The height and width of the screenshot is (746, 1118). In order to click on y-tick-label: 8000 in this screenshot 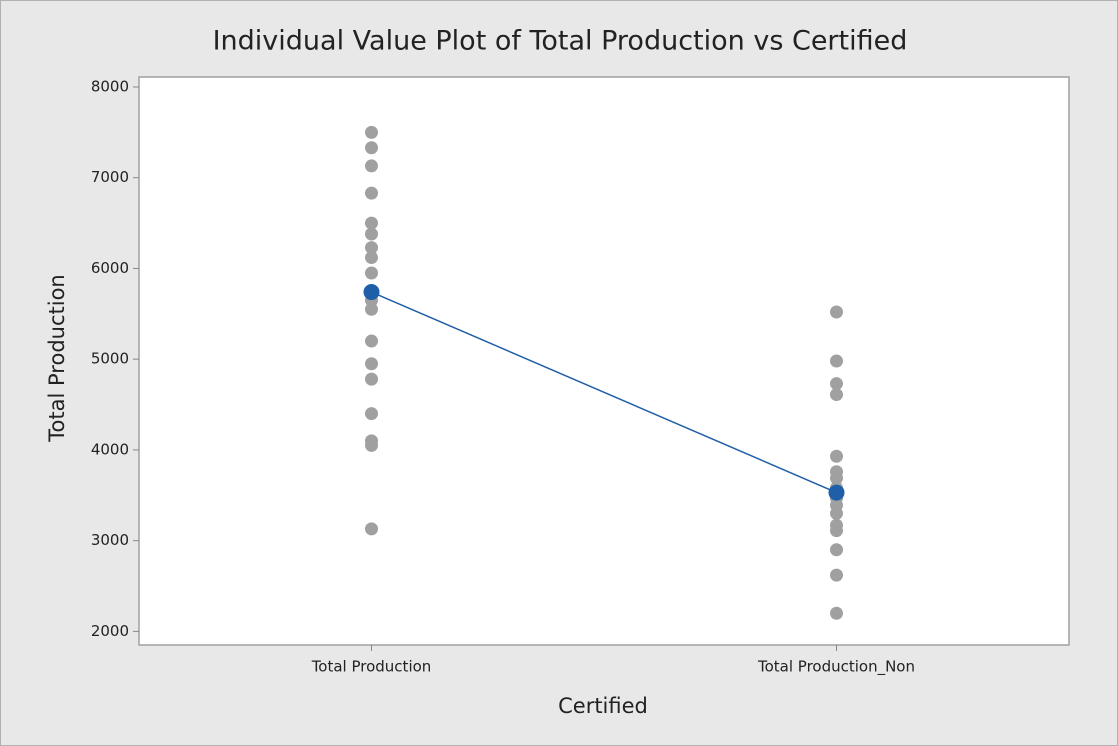, I will do `click(110, 86)`.